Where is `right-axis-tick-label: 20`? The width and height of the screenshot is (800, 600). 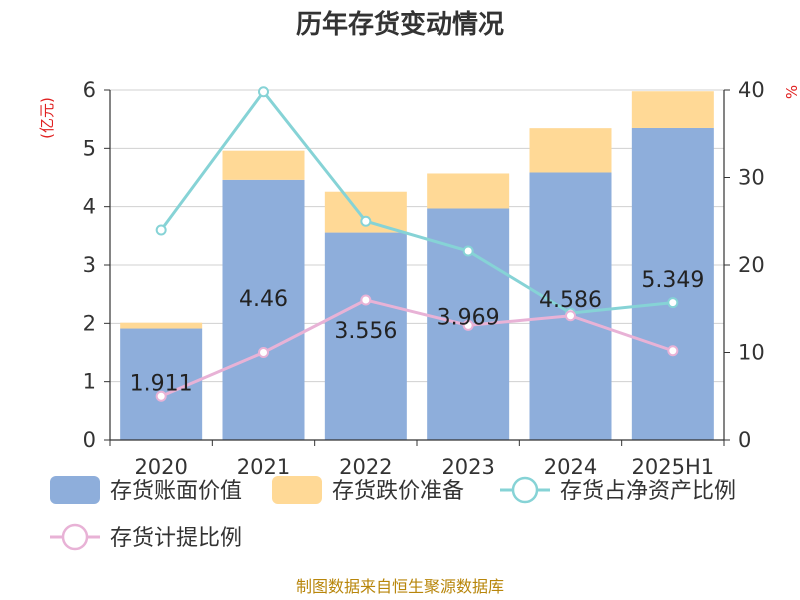 right-axis-tick-label: 20 is located at coordinates (751, 265).